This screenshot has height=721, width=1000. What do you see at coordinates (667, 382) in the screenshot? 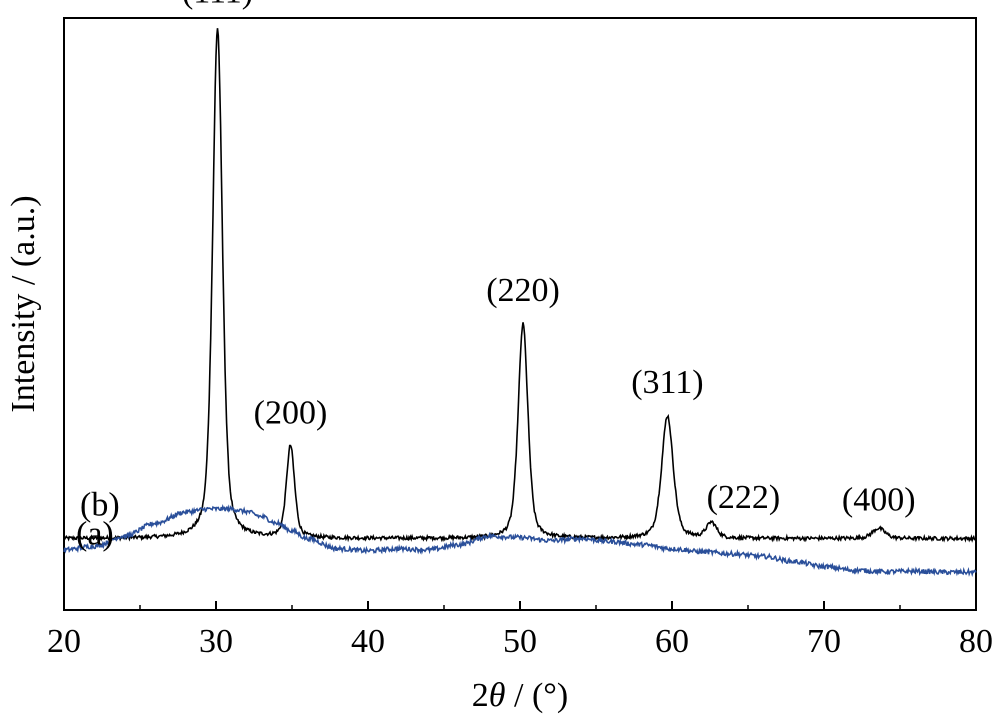
I see `peak-label: (311)` at bounding box center [667, 382].